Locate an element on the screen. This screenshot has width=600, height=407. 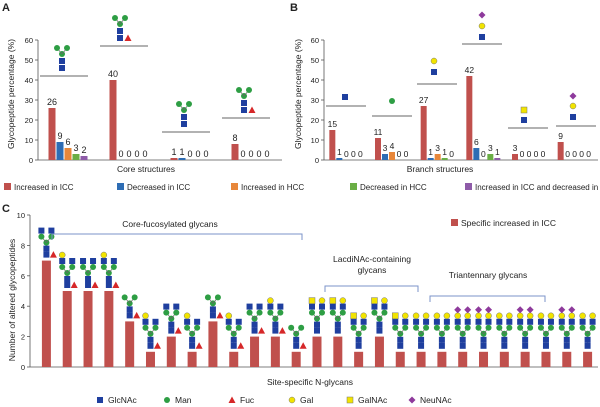
panel-label-a: A is located at coordinates (6, 8).